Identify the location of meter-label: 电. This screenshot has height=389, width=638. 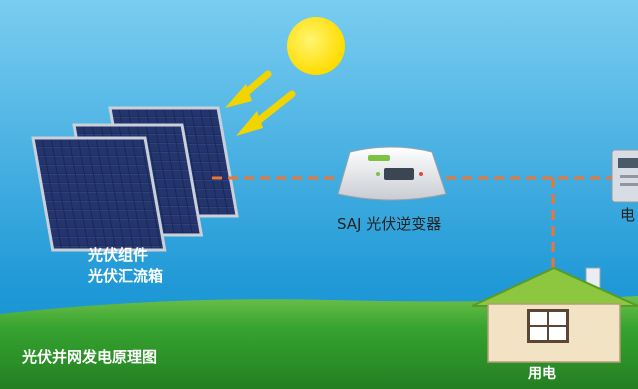
(628, 215).